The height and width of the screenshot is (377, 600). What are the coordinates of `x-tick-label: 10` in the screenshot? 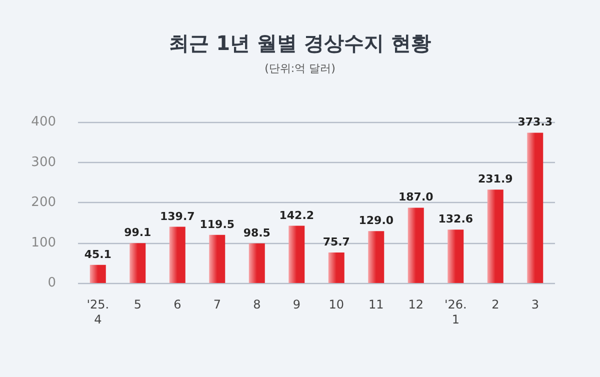 It's located at (336, 305).